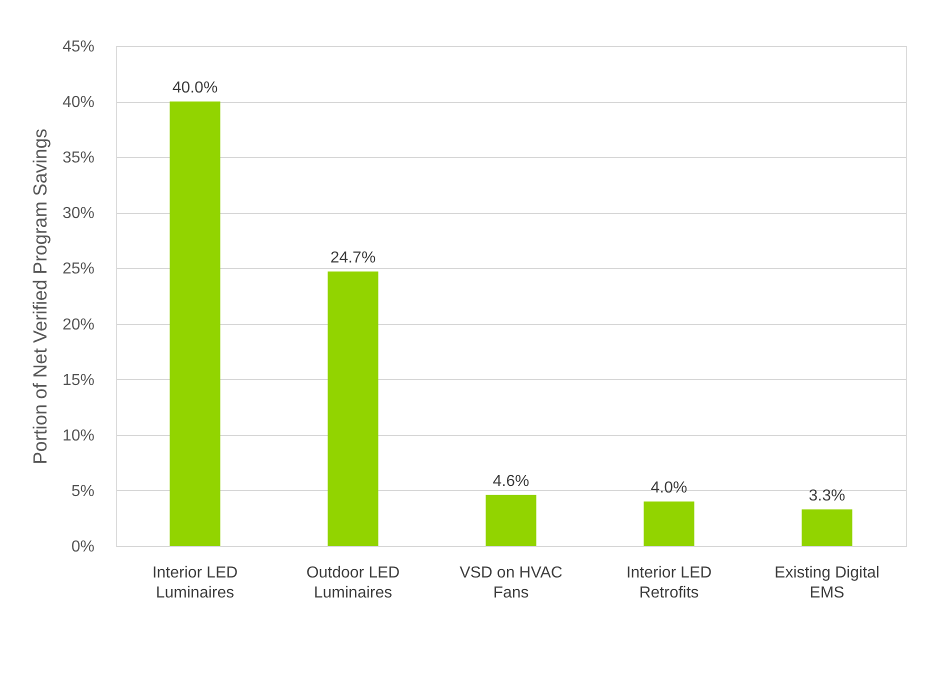 The height and width of the screenshot is (682, 946). What do you see at coordinates (827, 495) in the screenshot?
I see `data-label: 3.3%` at bounding box center [827, 495].